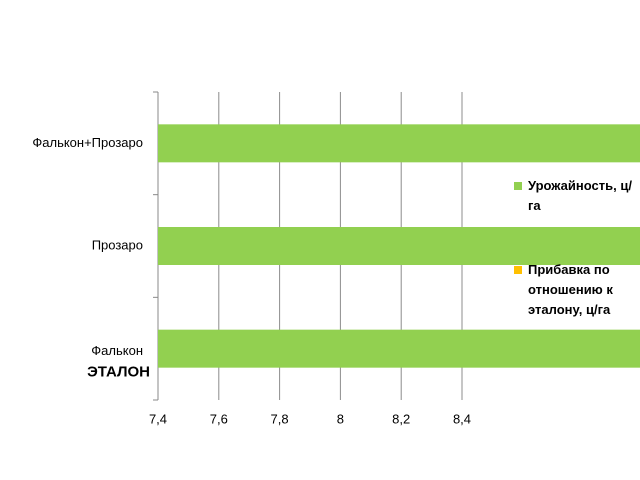 The image size is (640, 480). I want to click on x-tick-label: 7,8, so click(280, 418).